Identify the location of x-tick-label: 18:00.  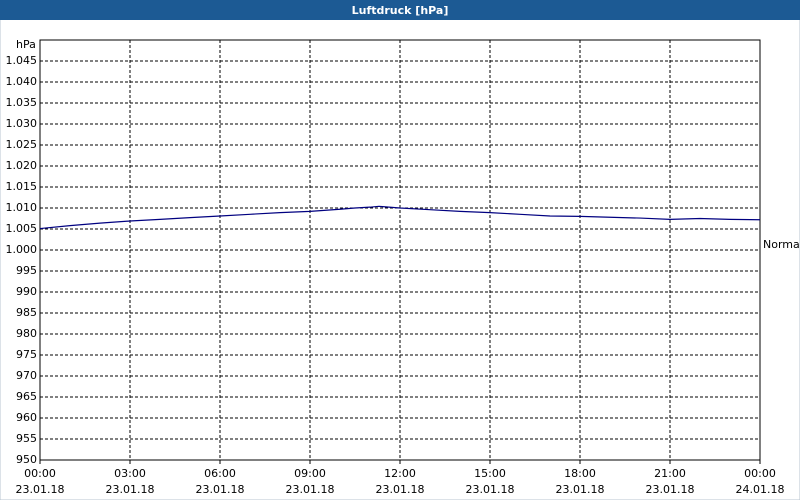
(580, 473).